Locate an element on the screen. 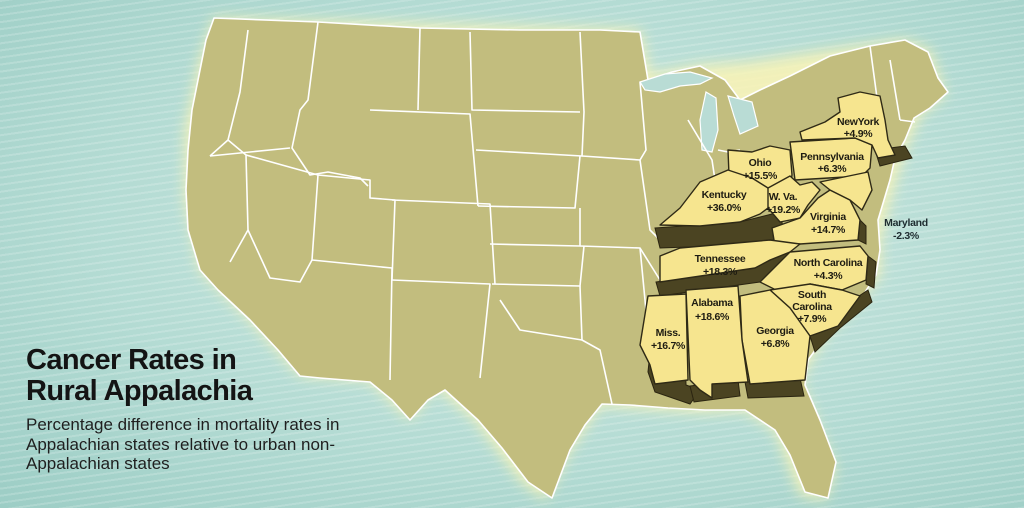 Image resolution: width=1024 pixels, height=508 pixels. label-mississippi-name: Miss. is located at coordinates (668, 333).